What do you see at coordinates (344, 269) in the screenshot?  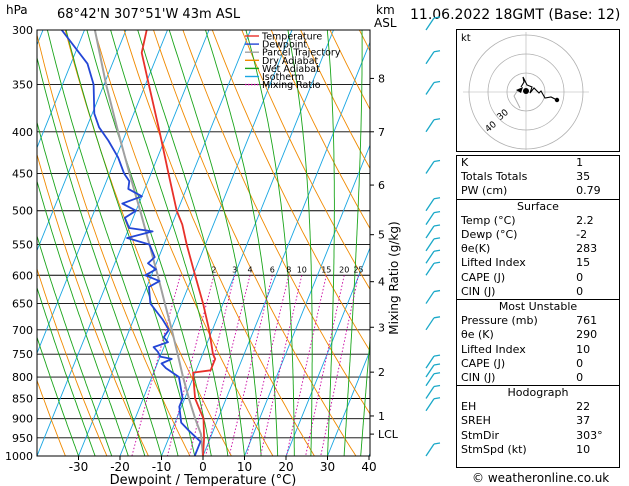 I see `mixing-ratio-value-label: 20` at bounding box center [344, 269].